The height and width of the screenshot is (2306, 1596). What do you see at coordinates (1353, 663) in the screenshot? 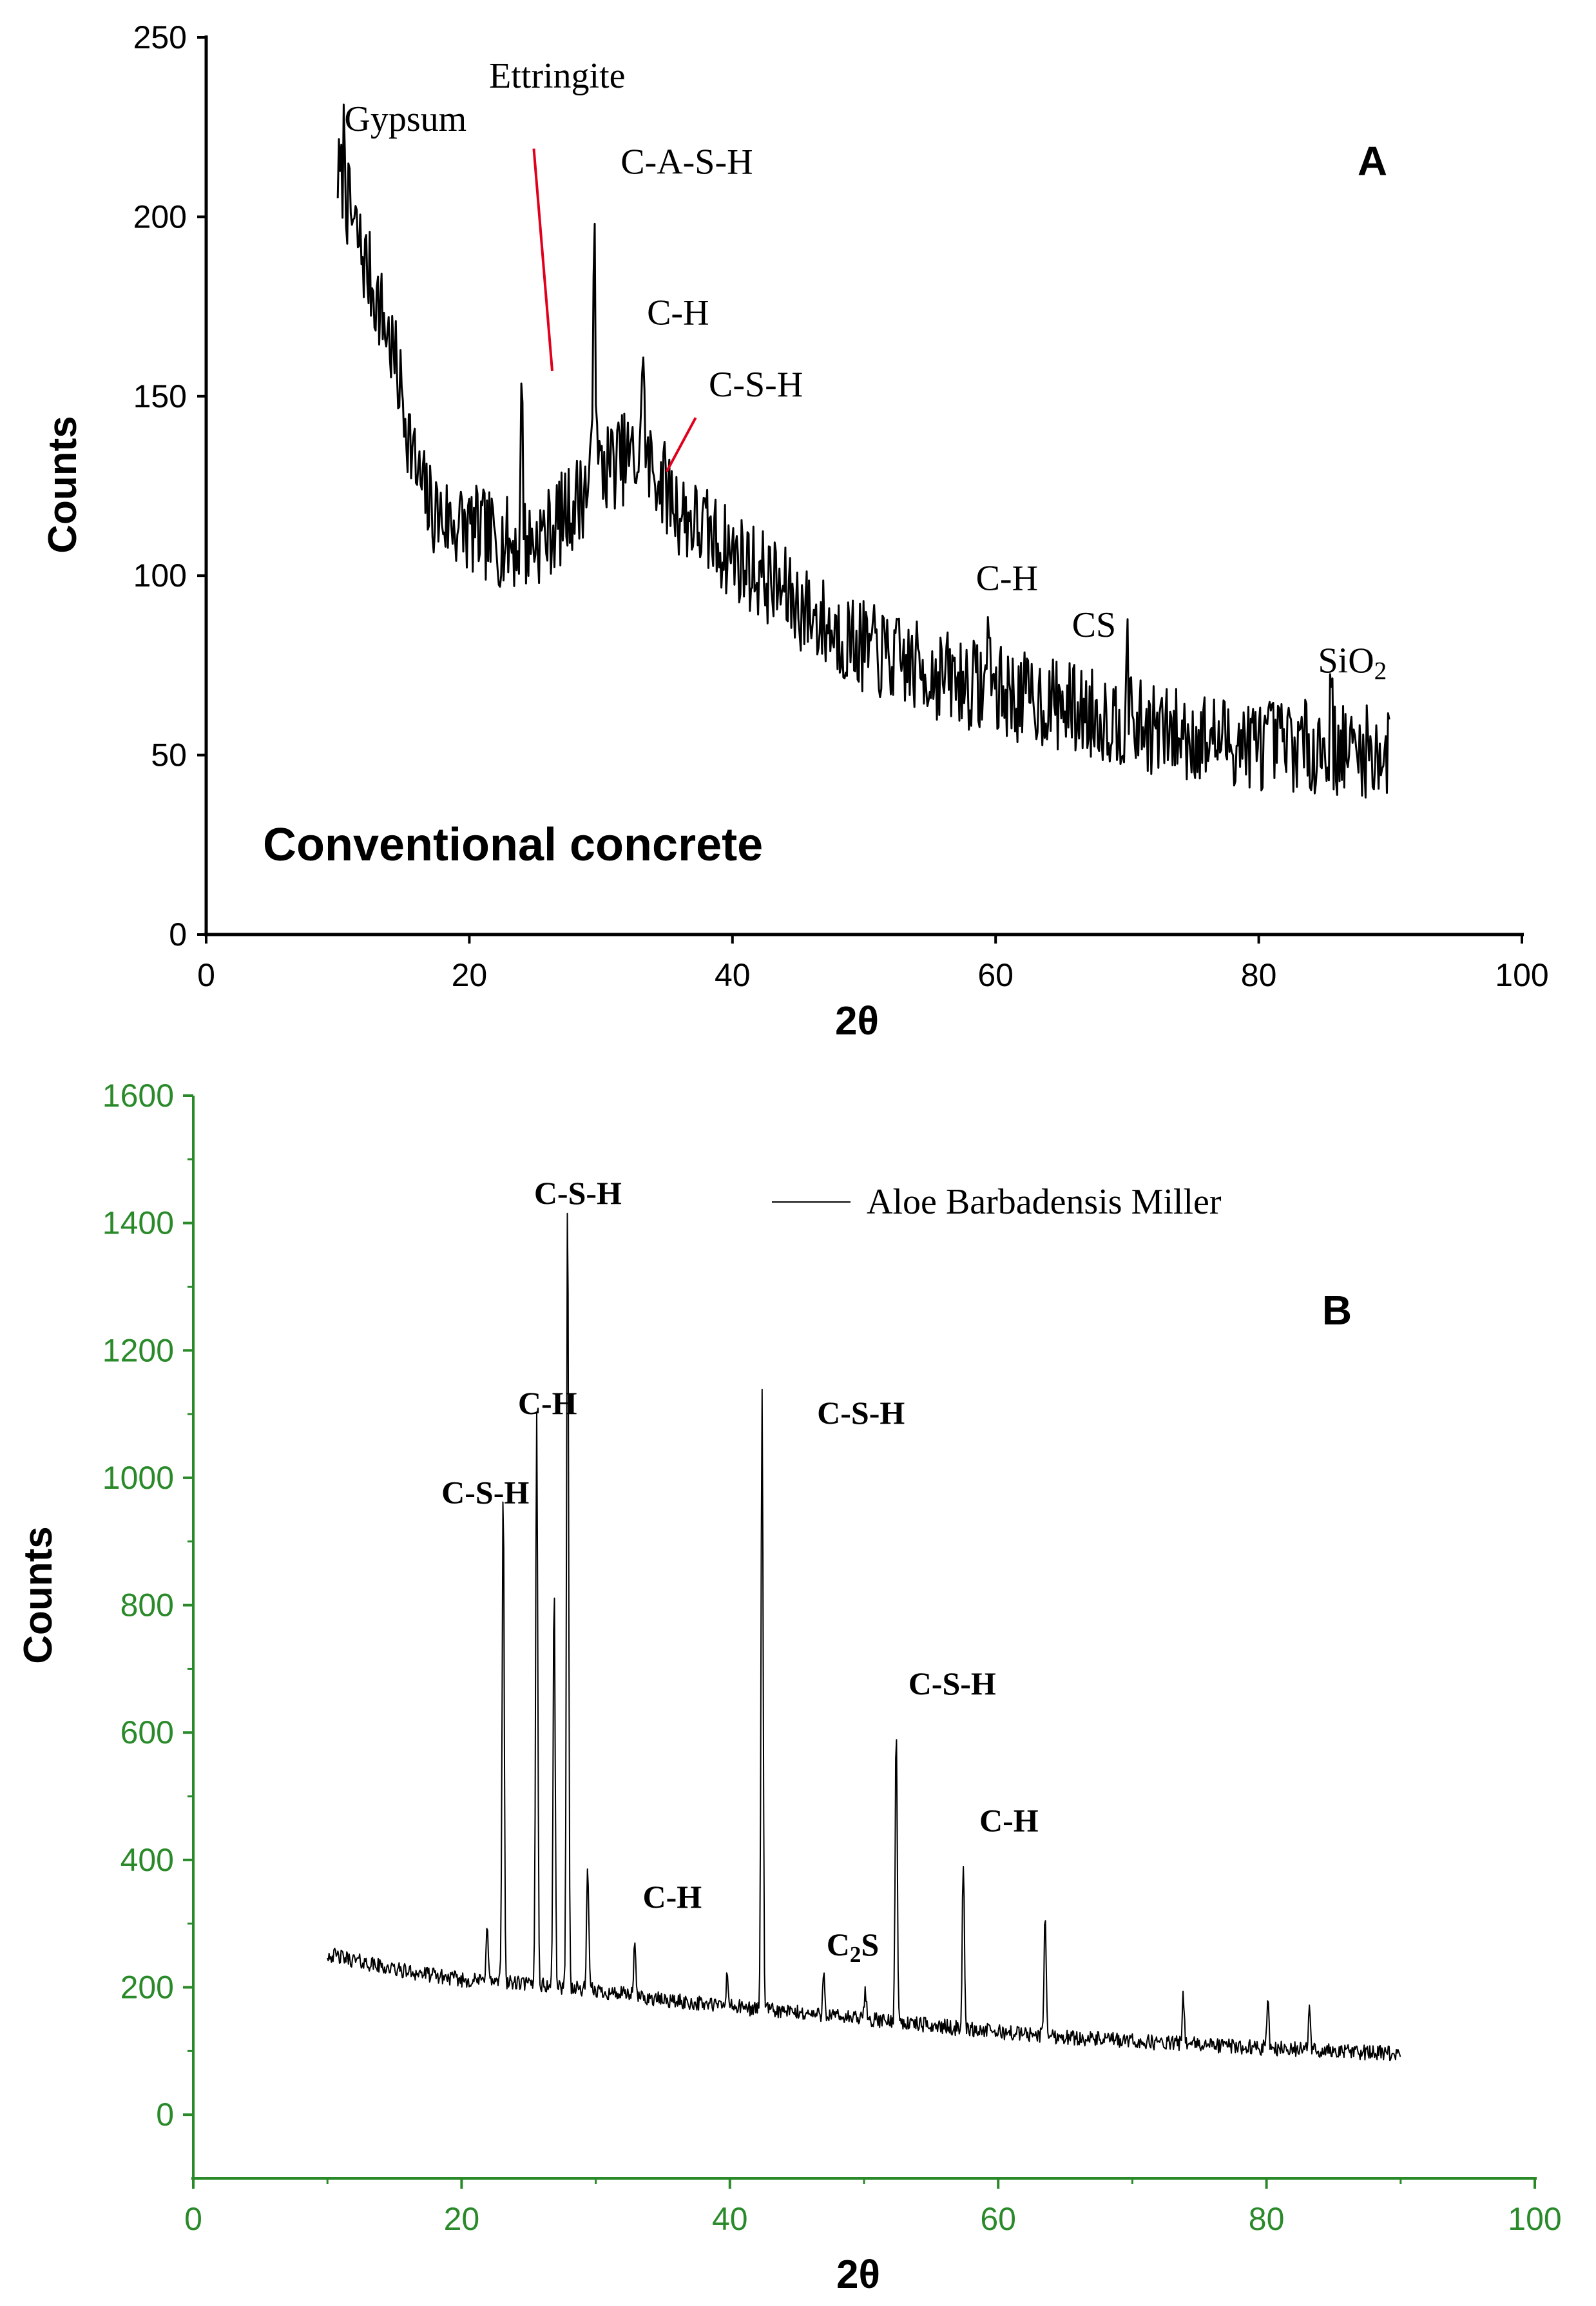
I see `panel-a-peak-label: SiO2` at bounding box center [1353, 663].